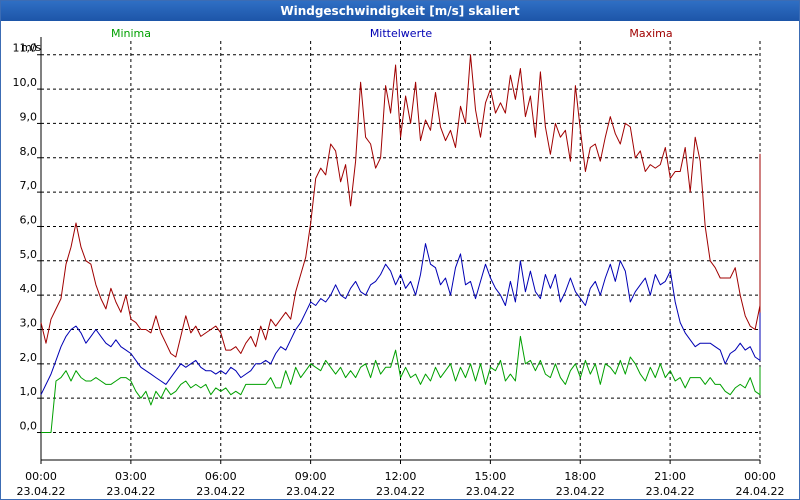 The image size is (800, 500). I want to click on x-tick-time: 12:00, so click(401, 476).